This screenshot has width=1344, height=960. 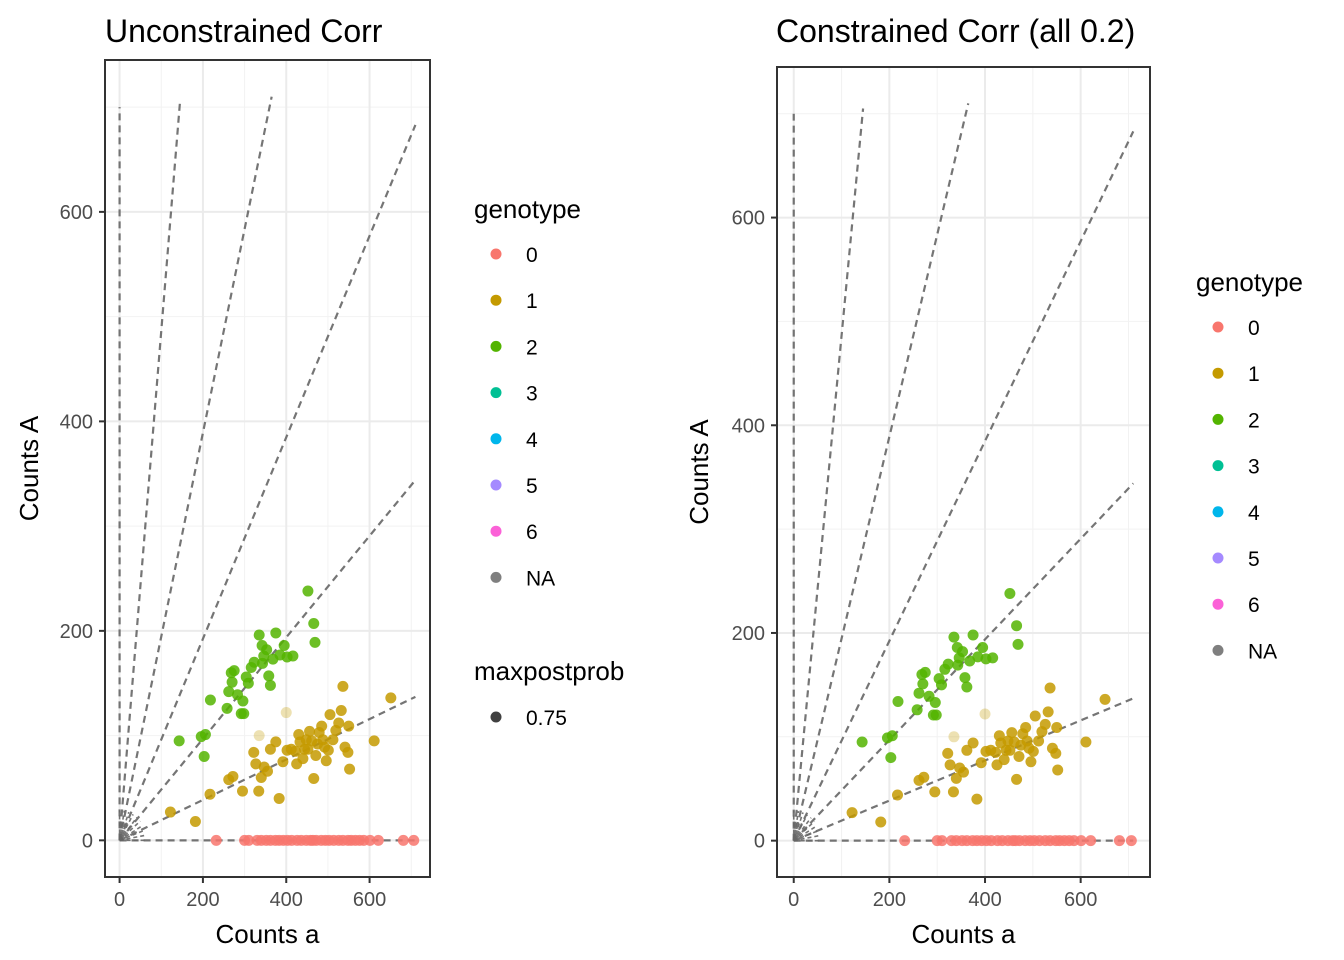 What do you see at coordinates (286, 900) in the screenshot?
I see `x-tick-label: 400` at bounding box center [286, 900].